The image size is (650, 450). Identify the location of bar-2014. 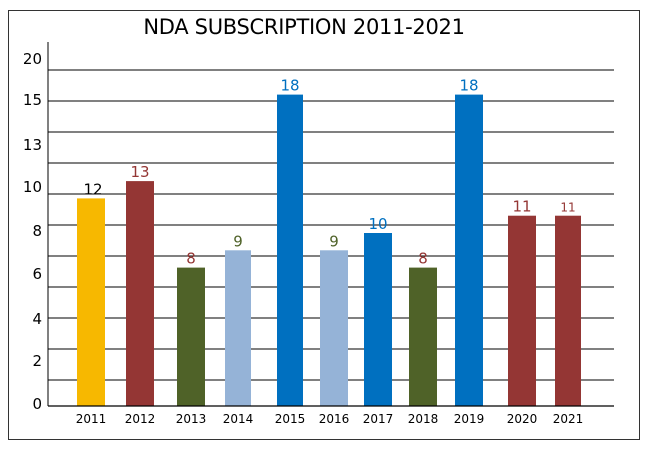
(238, 328).